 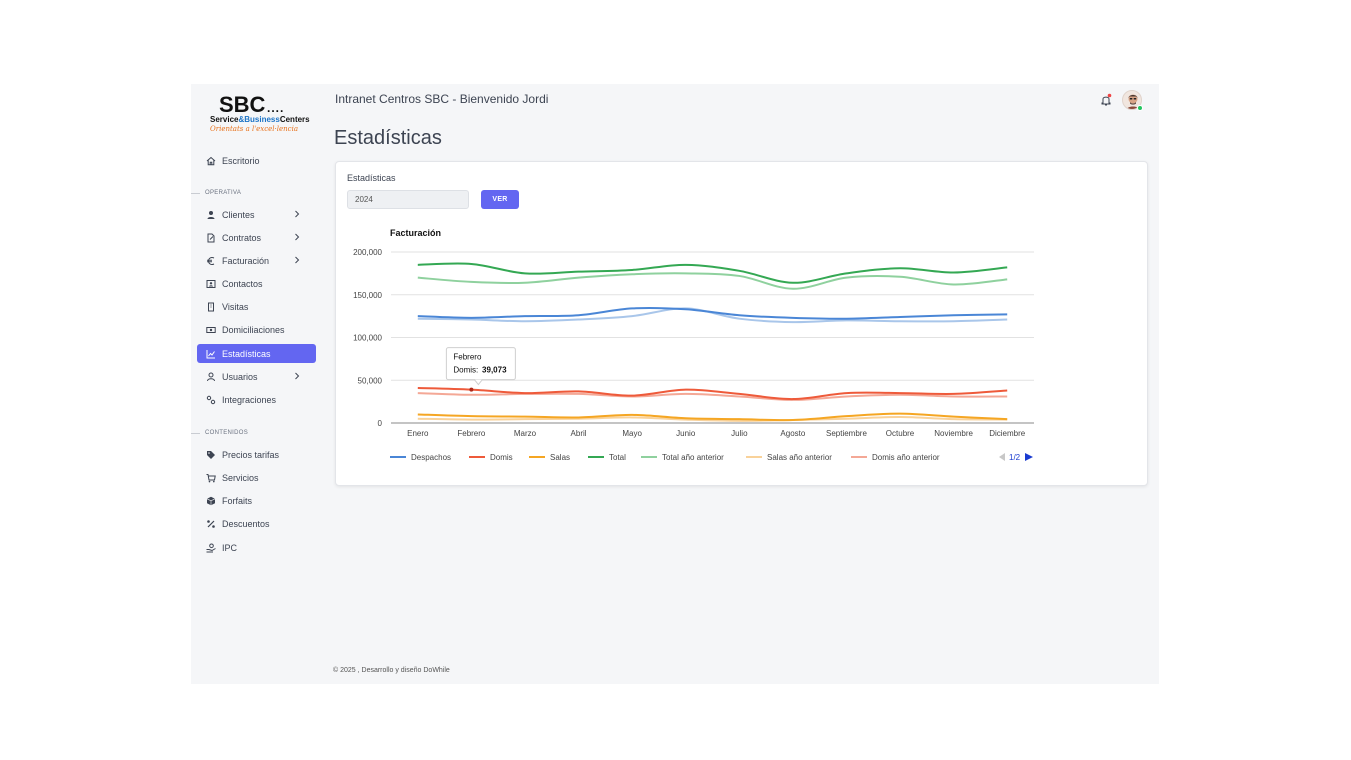 I want to click on sidebar-item-forfaits: Forfaits, so click(x=256, y=500).